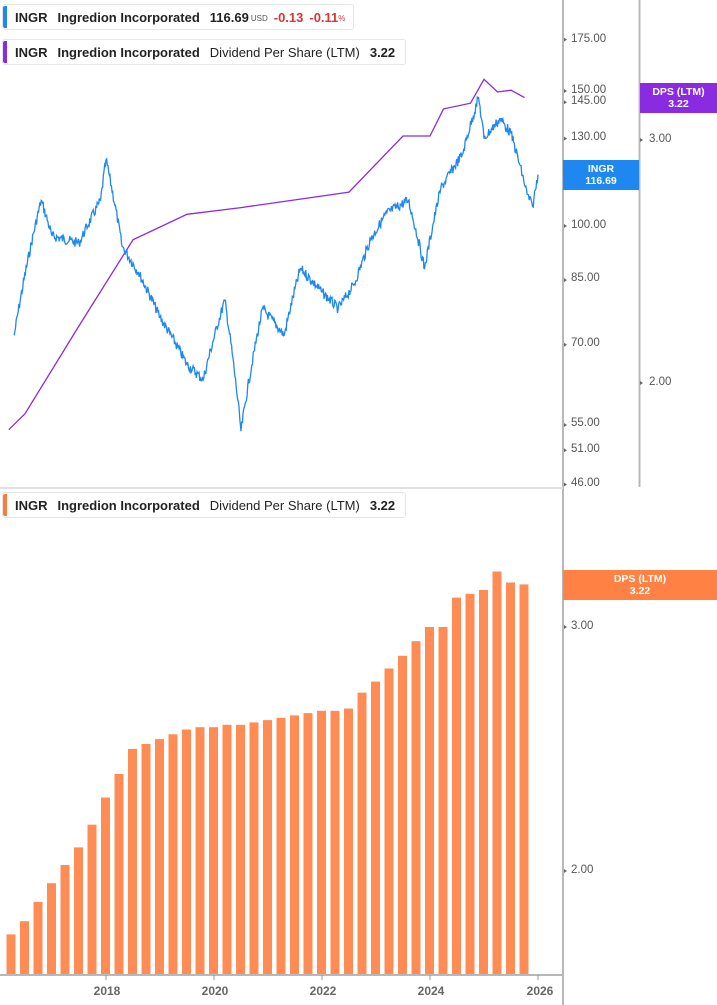 The width and height of the screenshot is (717, 1005). Describe the element at coordinates (601, 169) in the screenshot. I see `price-badge-ticker: INGR` at that location.